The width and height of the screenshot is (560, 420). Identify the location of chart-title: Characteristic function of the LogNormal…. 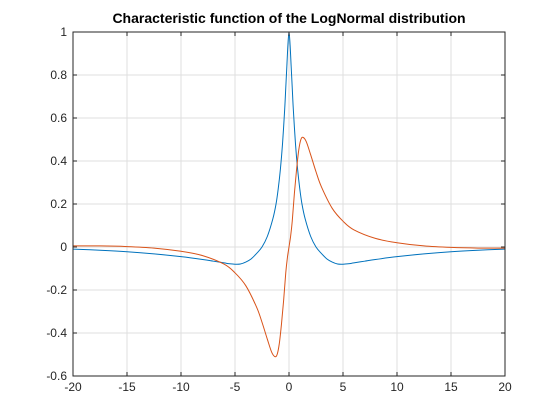
(288, 18).